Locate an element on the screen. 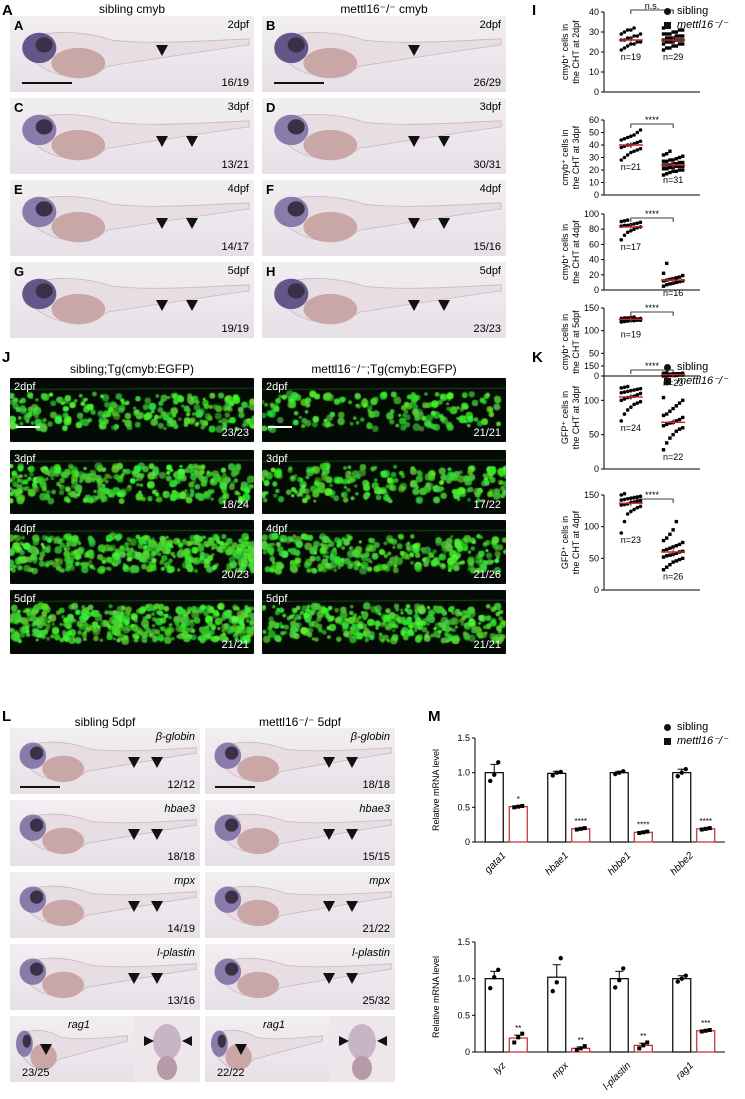 This screenshot has width=745, height=1099. n-label: n=21 is located at coordinates (631, 167).